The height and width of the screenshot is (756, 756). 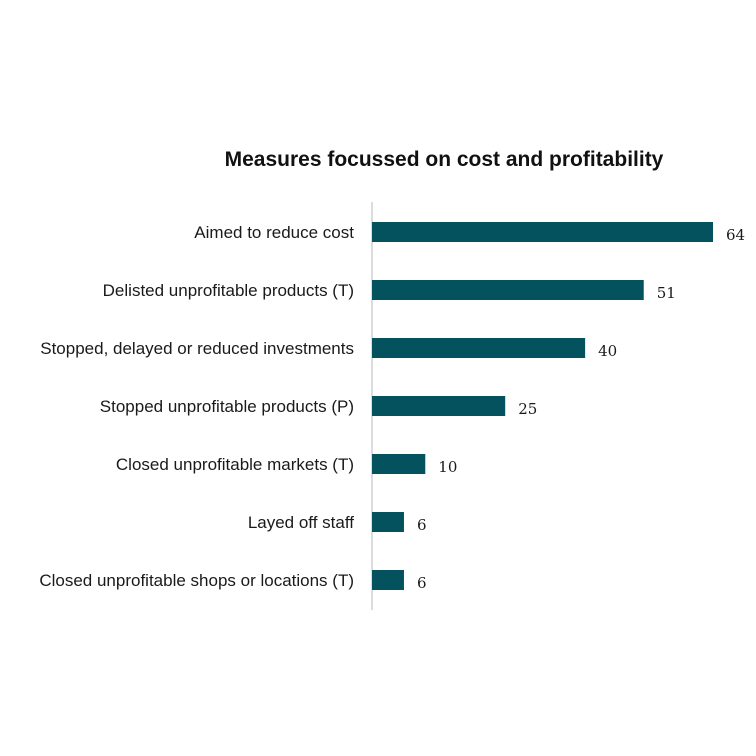 What do you see at coordinates (274, 232) in the screenshot?
I see `category-label: Aimed to reduce cost` at bounding box center [274, 232].